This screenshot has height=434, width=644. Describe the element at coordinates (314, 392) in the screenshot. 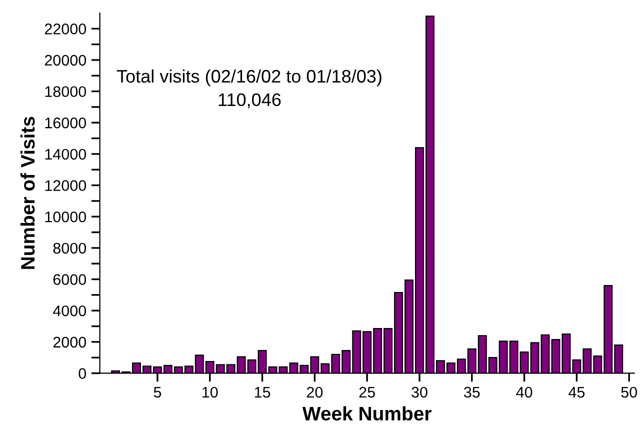

I see `x-tick-label: 20` at that location.